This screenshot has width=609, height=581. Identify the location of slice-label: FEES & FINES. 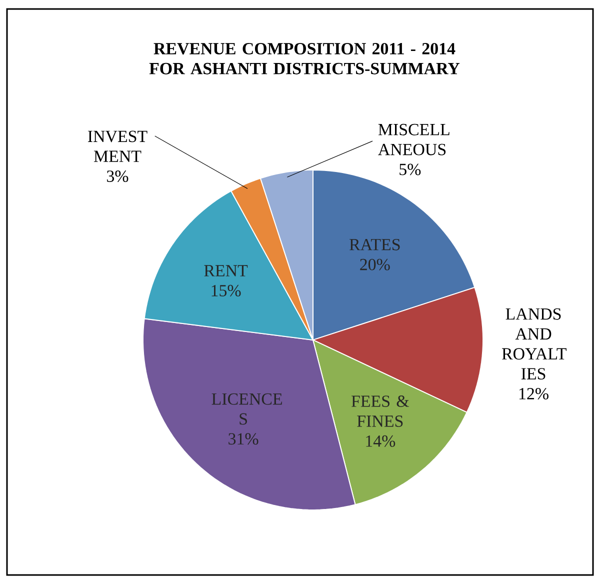
(380, 411).